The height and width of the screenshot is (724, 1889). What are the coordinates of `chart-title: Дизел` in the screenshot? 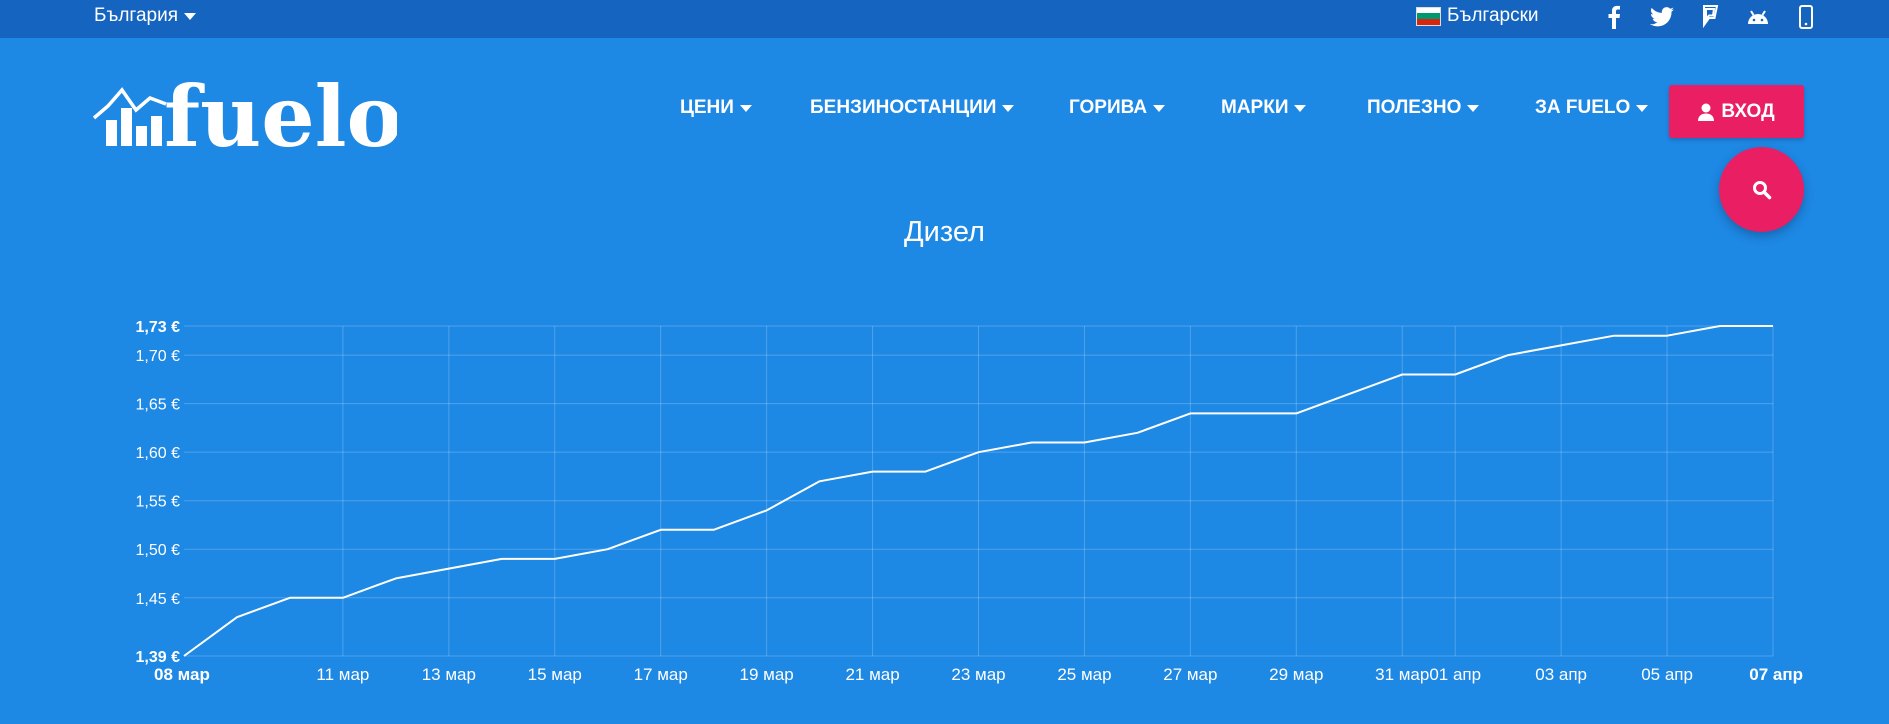 It's located at (944, 232).